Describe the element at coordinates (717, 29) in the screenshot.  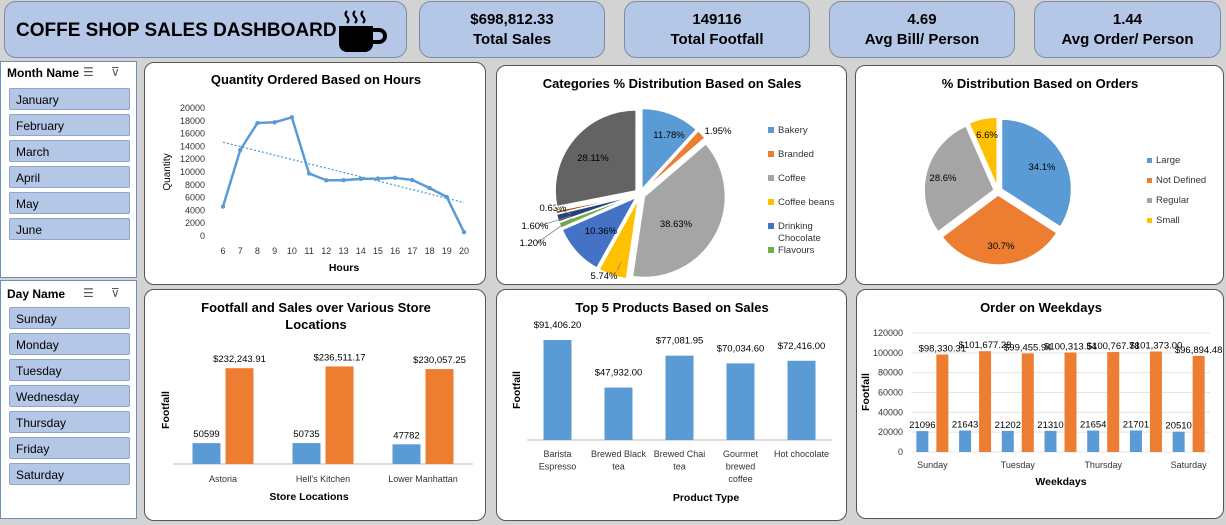
I see `kpi-total-footfall: 149116 Total Footfall` at that location.